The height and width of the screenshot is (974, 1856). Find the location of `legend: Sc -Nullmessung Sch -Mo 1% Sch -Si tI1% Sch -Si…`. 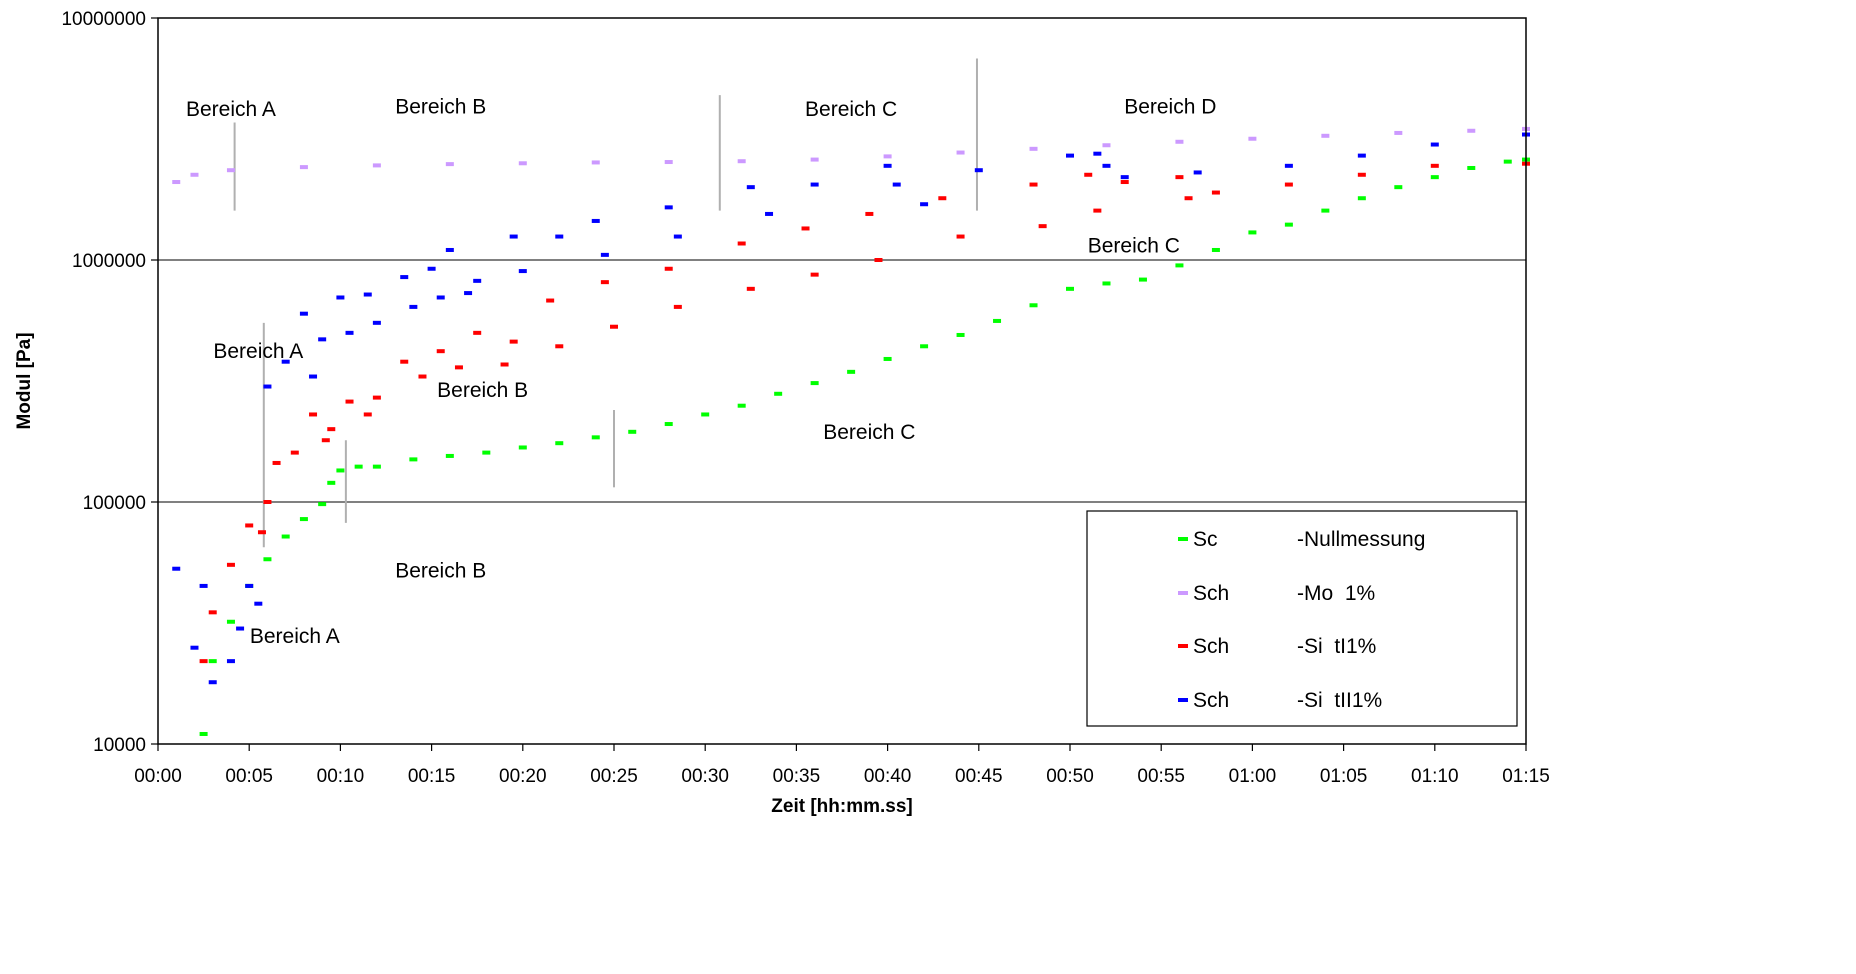

legend: Sc -Nullmessung Sch -Mo 1% Sch -Si tI1% Sch -Si… is located at coordinates (1302, 618).